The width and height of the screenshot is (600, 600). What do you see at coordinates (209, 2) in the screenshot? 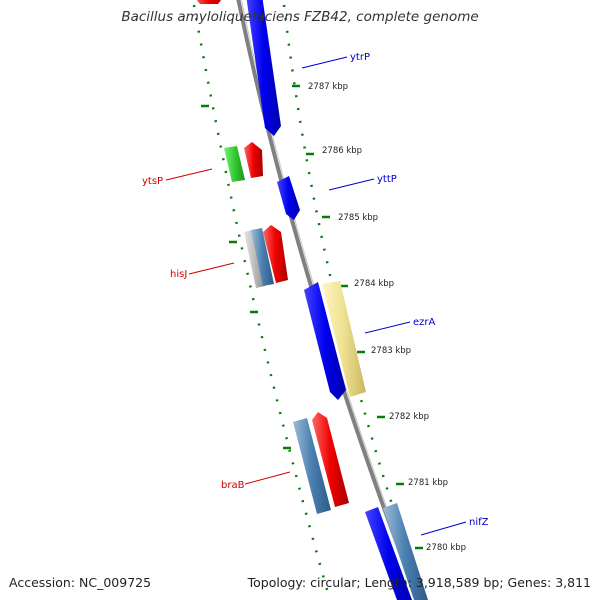
I see `gene-feature-top-partial` at bounding box center [209, 2].